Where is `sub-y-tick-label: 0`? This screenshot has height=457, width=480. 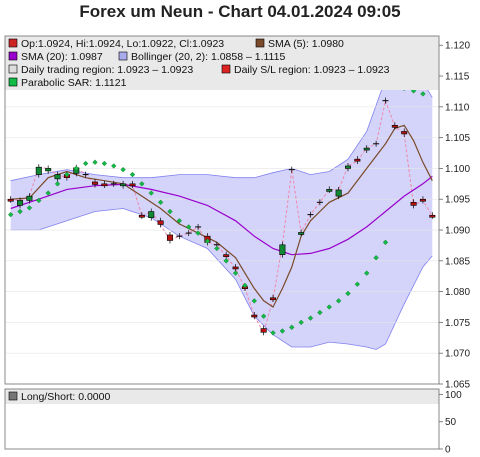
sub-y-tick-label: 0 is located at coordinates (448, 450).